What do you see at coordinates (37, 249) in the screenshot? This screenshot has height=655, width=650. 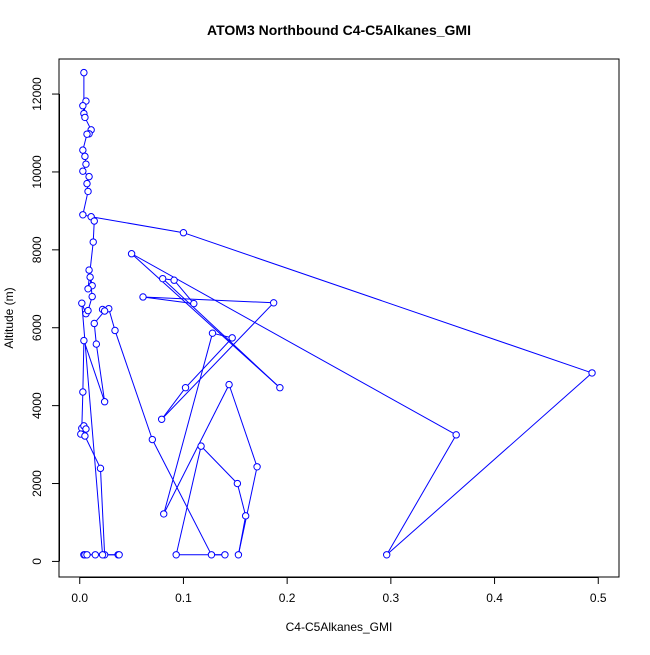 I see `y-tick-label: 8000` at bounding box center [37, 249].